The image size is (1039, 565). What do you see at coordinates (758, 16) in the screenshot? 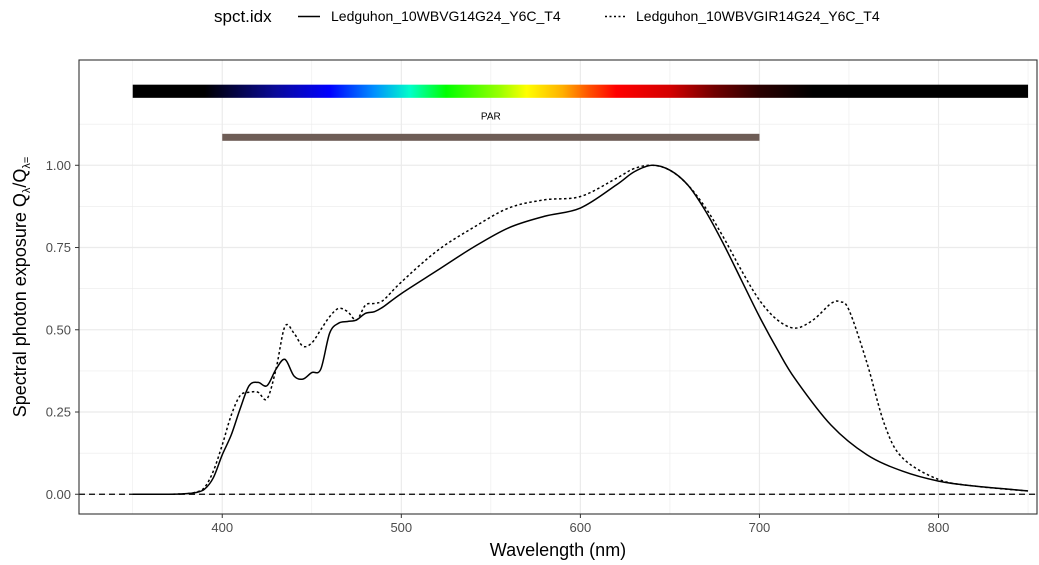
I see `legend-label-dotted: Ledguhon_10WBVGIR14G24_Y6C_T4` at bounding box center [758, 16].